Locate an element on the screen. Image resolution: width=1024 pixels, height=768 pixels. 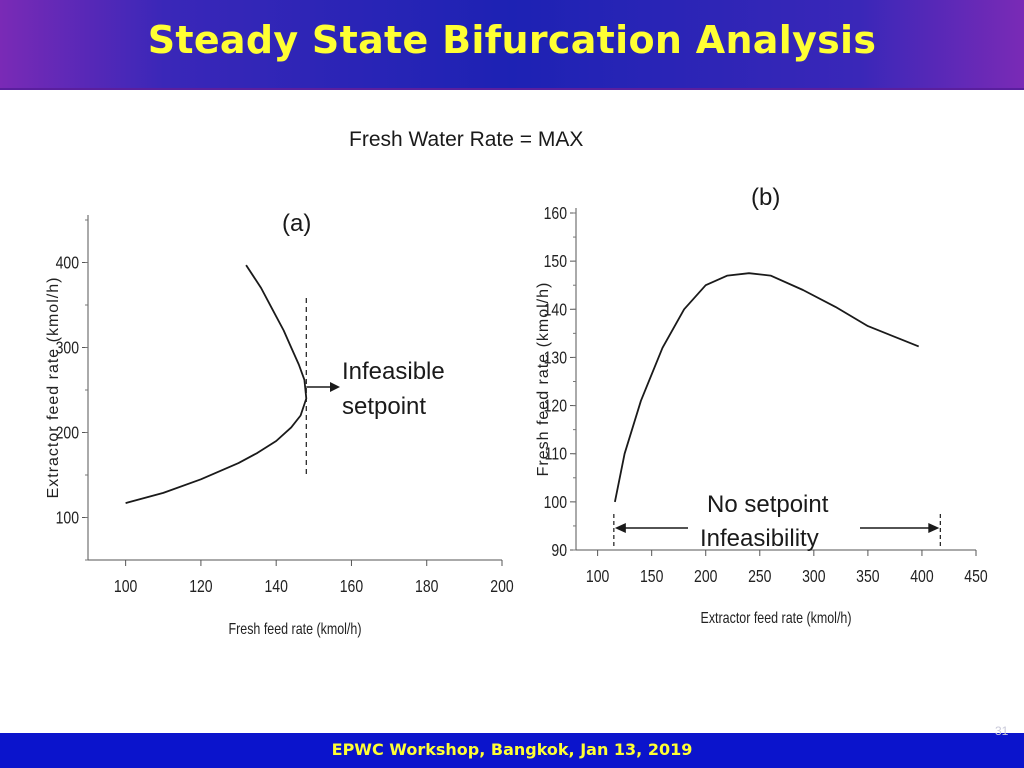
chart-a-x-tick-label: 200 is located at coordinates (501, 586).